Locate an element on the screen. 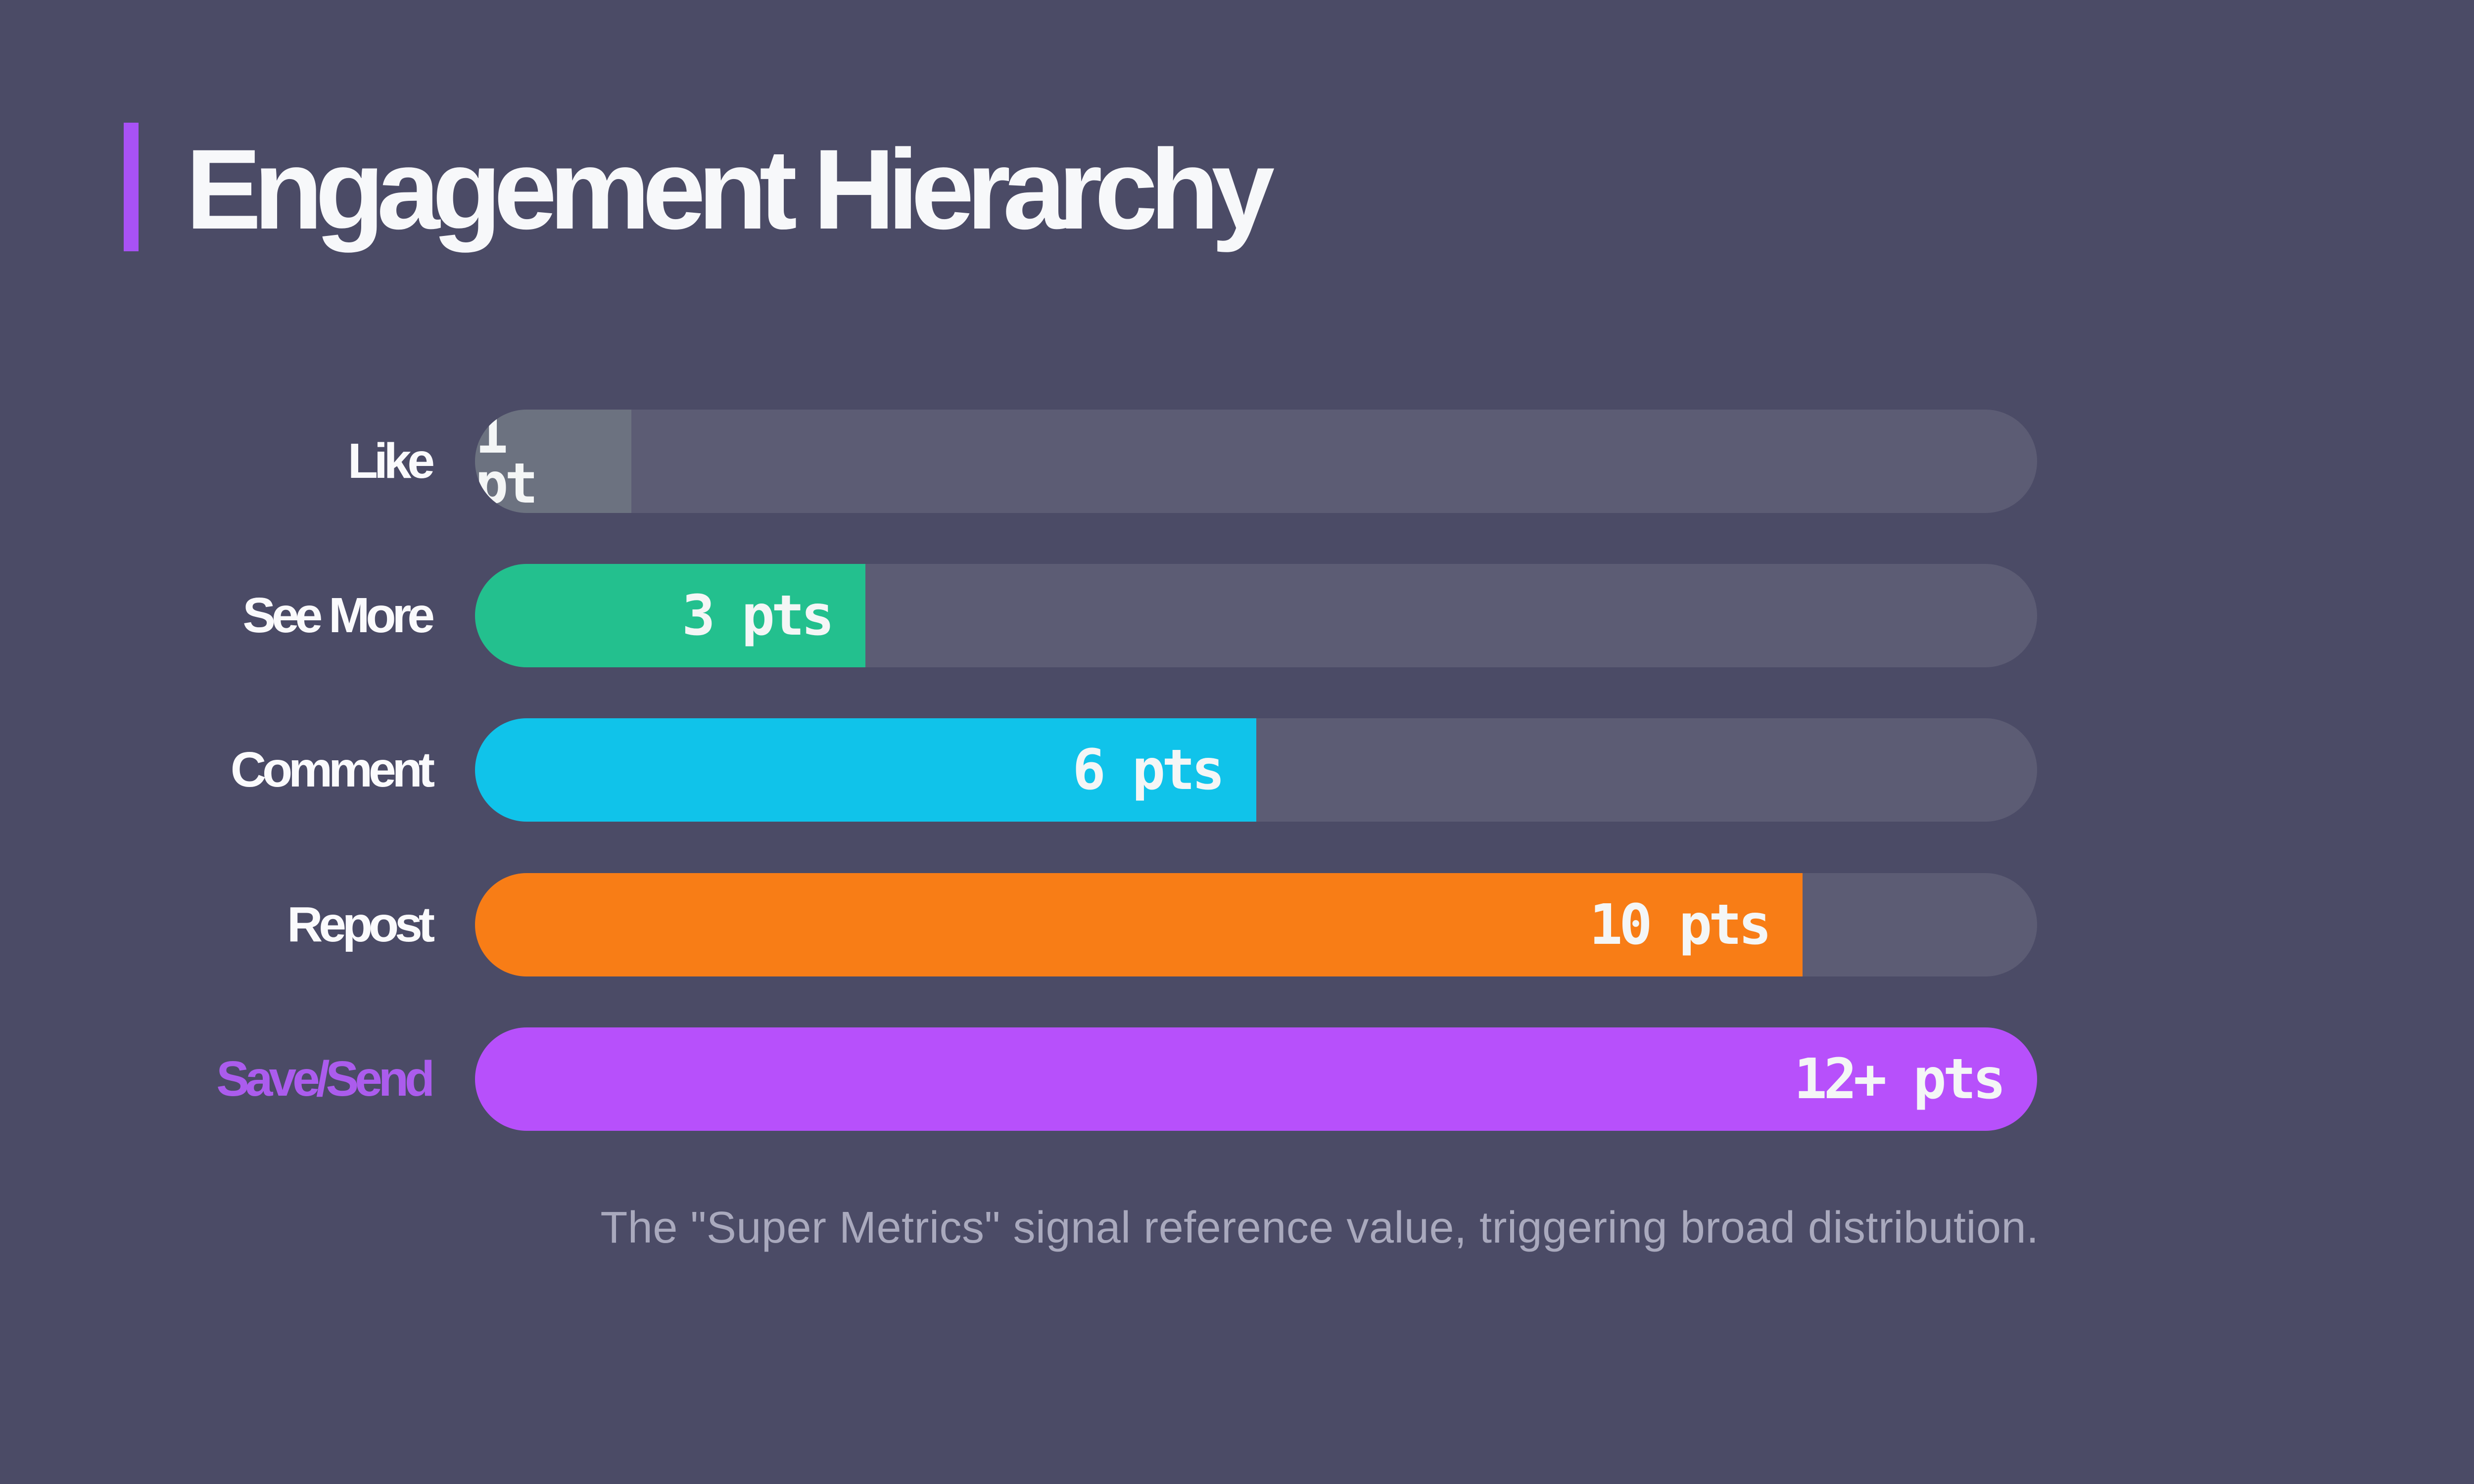 The image size is (2474, 1484). bar-fill: 1 pt is located at coordinates (553, 461).